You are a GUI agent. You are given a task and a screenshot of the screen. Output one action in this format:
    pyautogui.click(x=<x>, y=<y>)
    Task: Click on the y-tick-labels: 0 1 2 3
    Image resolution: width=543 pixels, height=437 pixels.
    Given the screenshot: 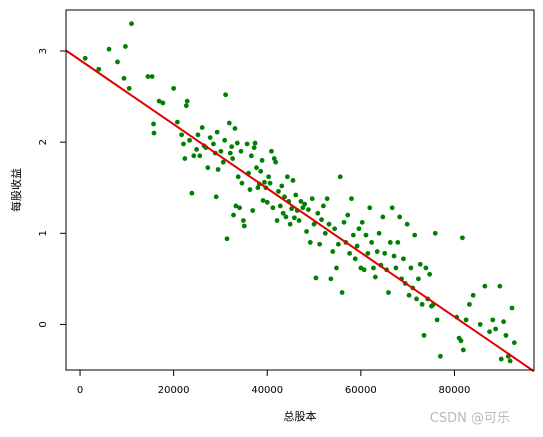 What is the action you would take?
    pyautogui.click(x=43, y=188)
    